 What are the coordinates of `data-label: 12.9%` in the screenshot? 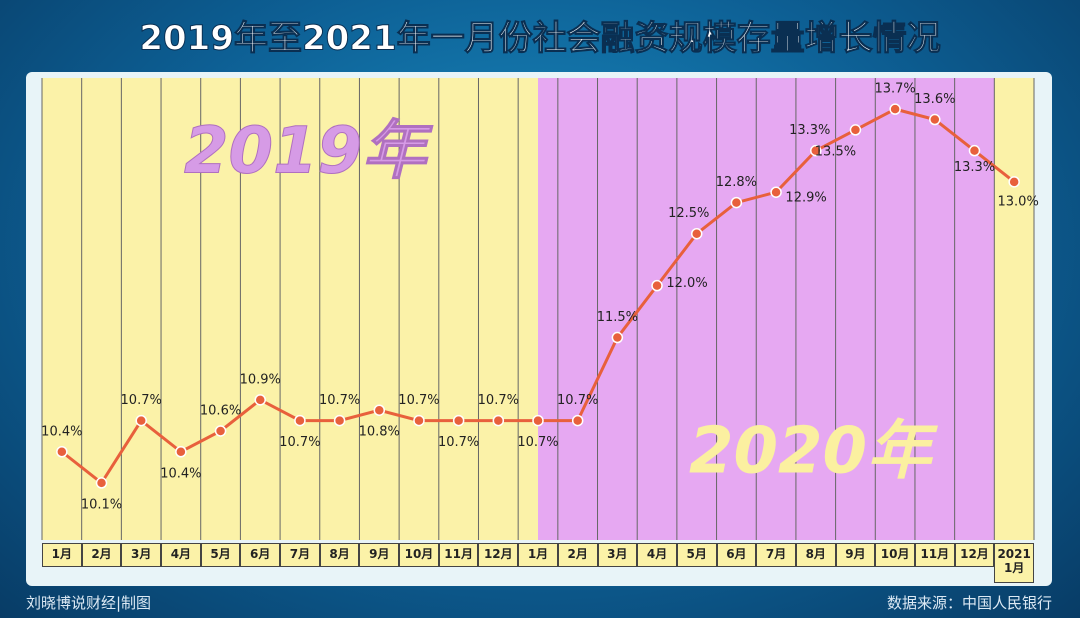 It's located at (805, 198).